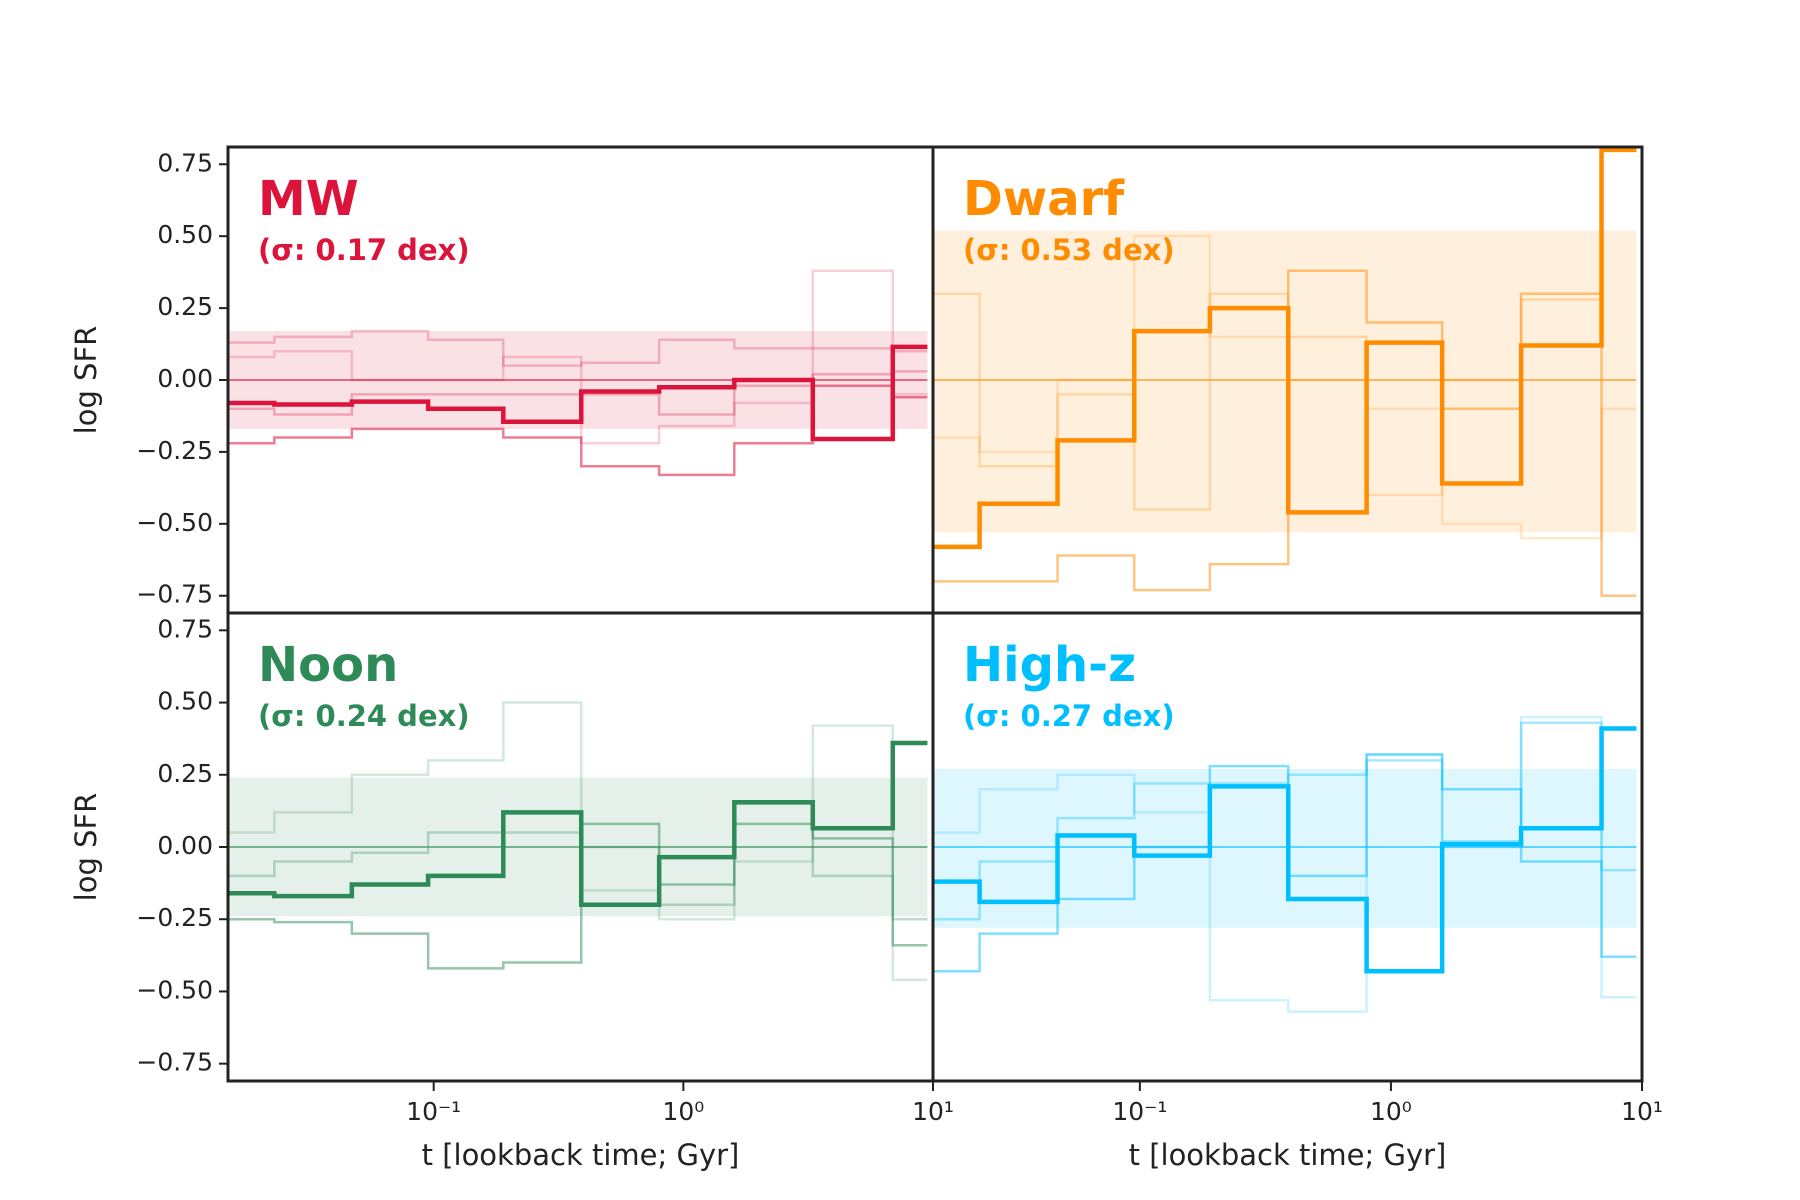 The height and width of the screenshot is (1200, 1800). Describe the element at coordinates (364, 250) in the screenshot. I see `panel-subtitle: (σ: 0.17 dex)` at that location.